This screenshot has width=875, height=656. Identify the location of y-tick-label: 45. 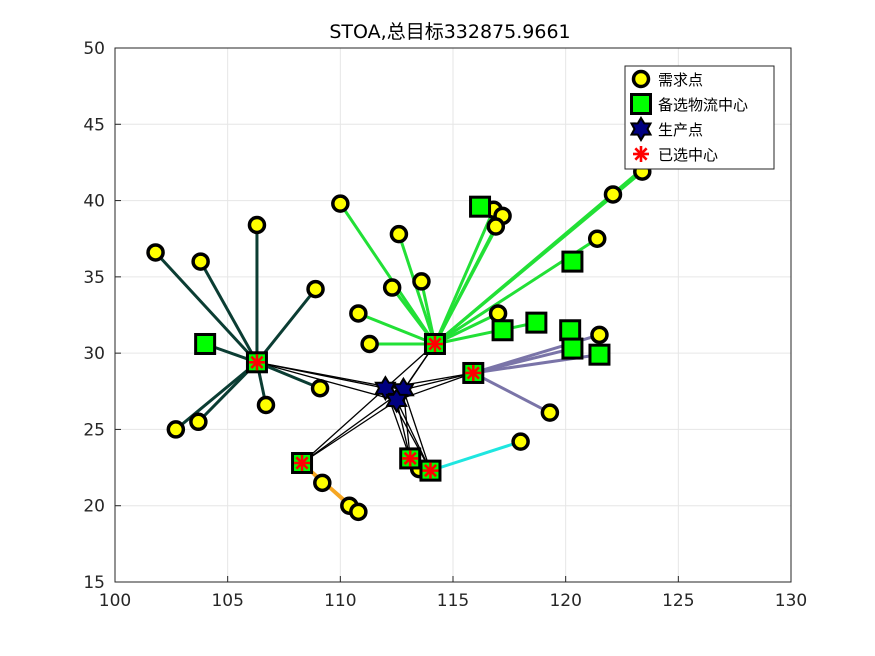
(94, 125).